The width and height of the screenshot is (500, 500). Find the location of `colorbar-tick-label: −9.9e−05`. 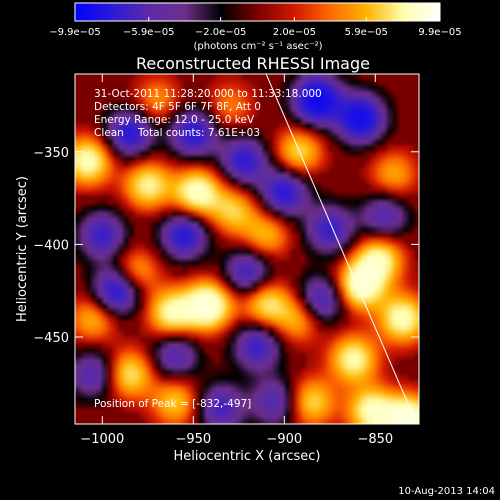

colorbar-tick-label: −9.9e−05 is located at coordinates (75, 32).